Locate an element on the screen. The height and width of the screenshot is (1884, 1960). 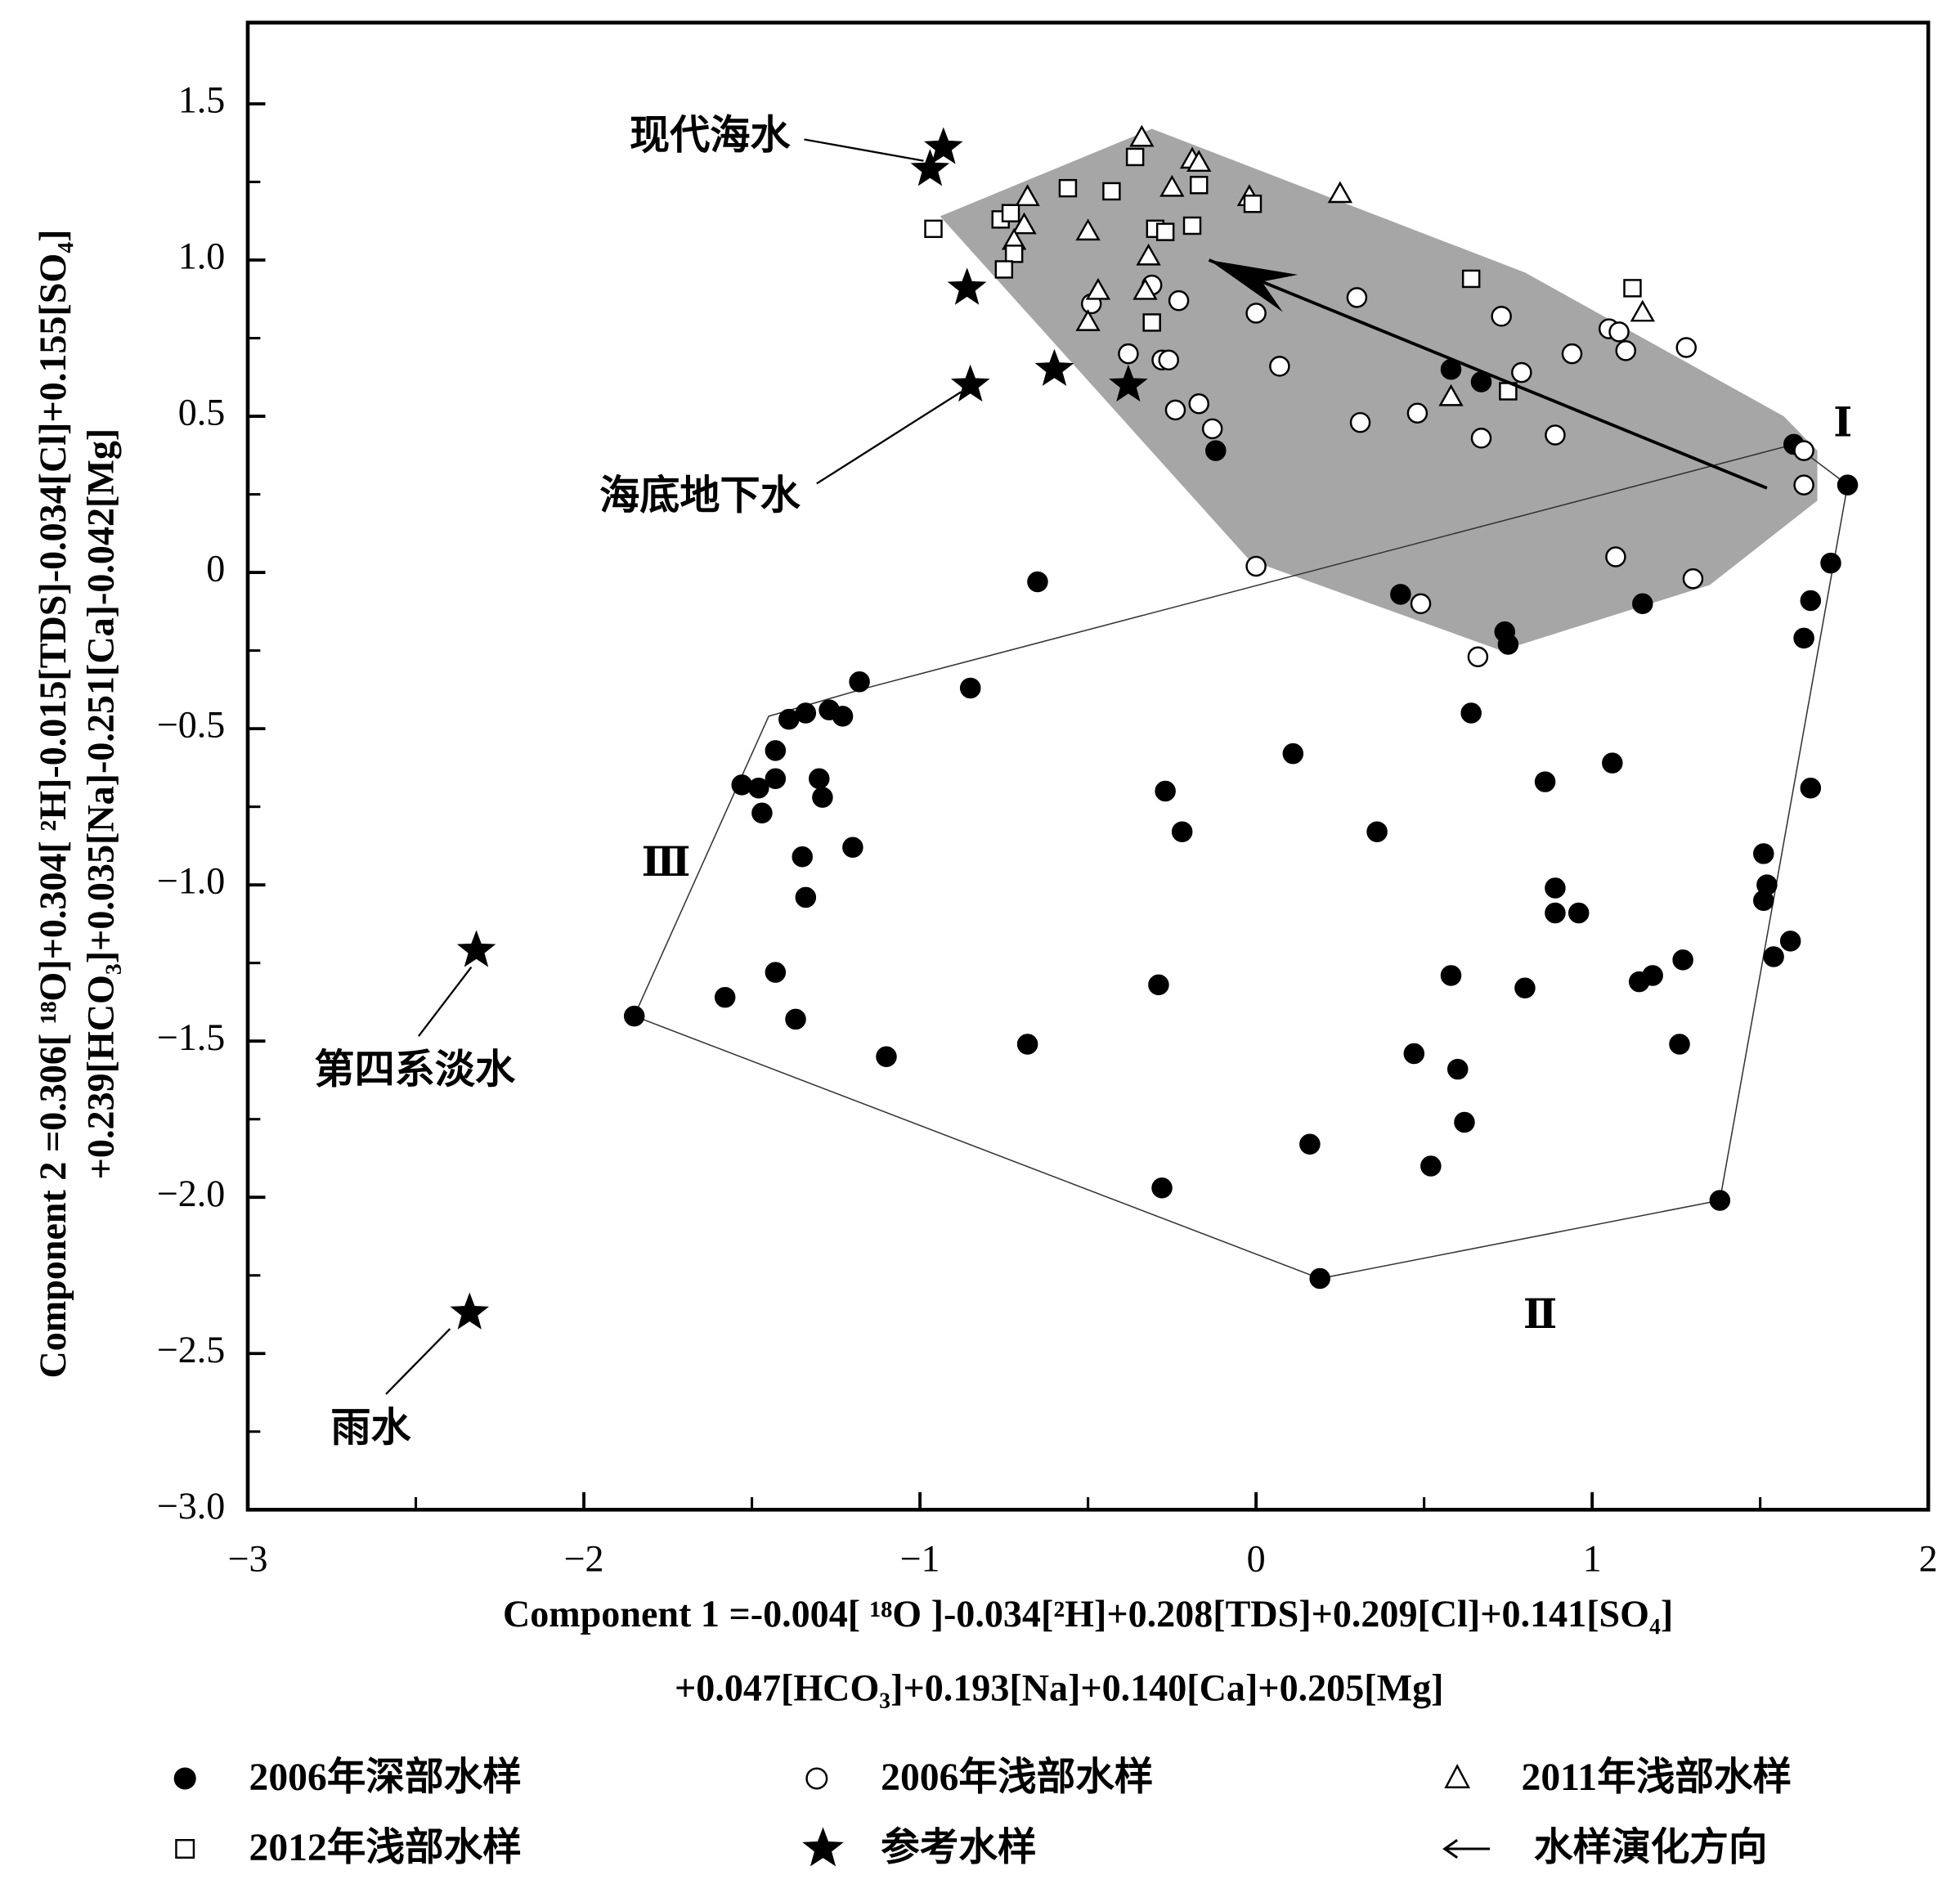
y-tick-label: −1.0 is located at coordinates (192, 881).